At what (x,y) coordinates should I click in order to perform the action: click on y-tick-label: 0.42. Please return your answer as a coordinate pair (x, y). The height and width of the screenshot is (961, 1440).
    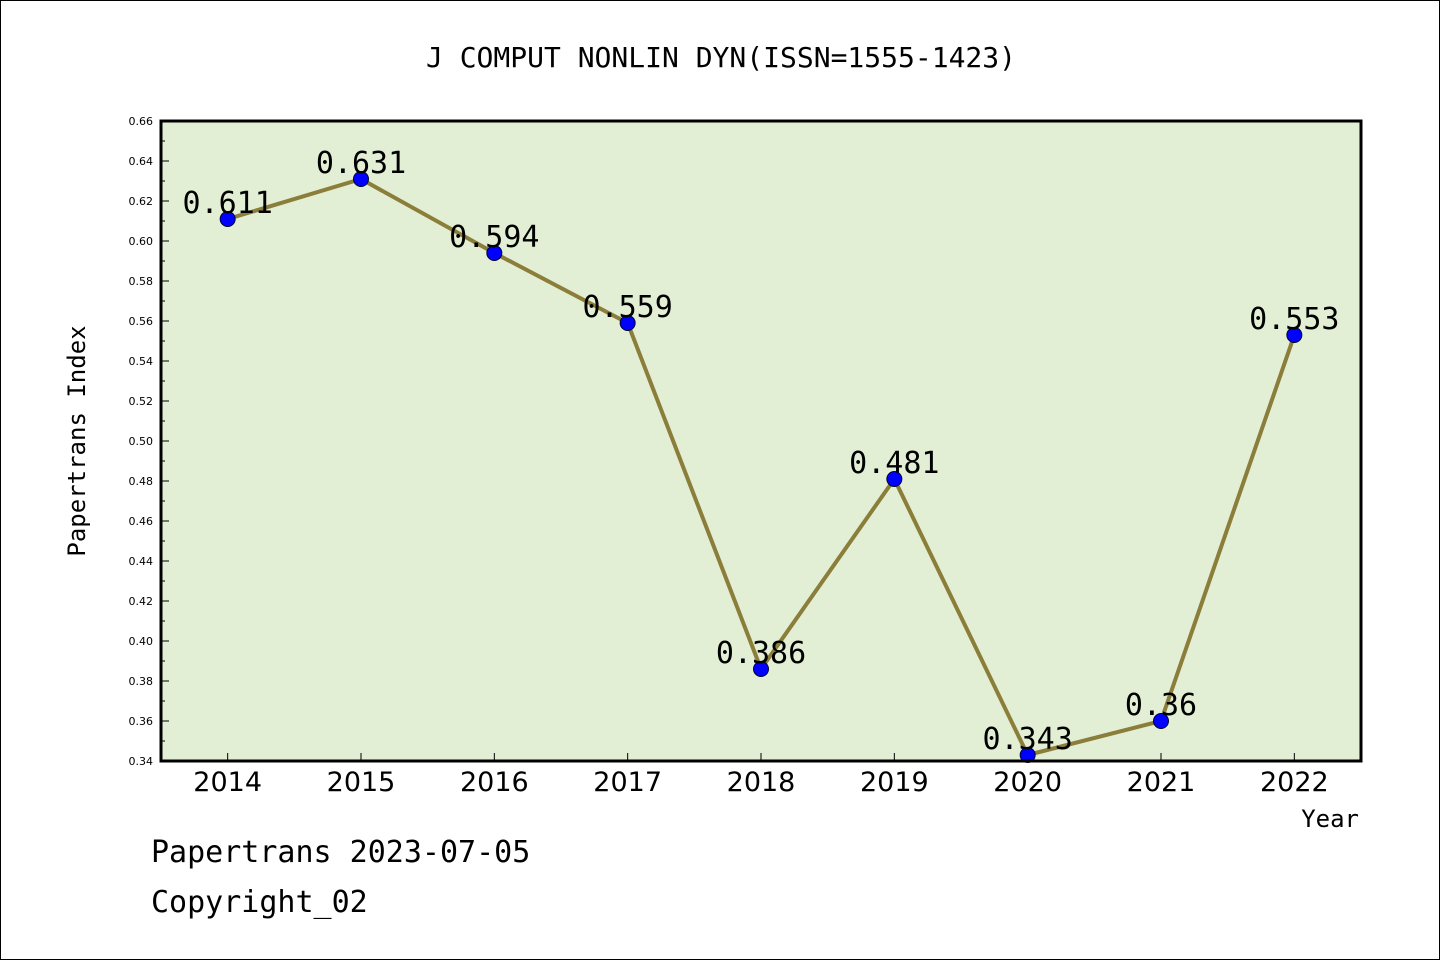
    Looking at the image, I should click on (141, 601).